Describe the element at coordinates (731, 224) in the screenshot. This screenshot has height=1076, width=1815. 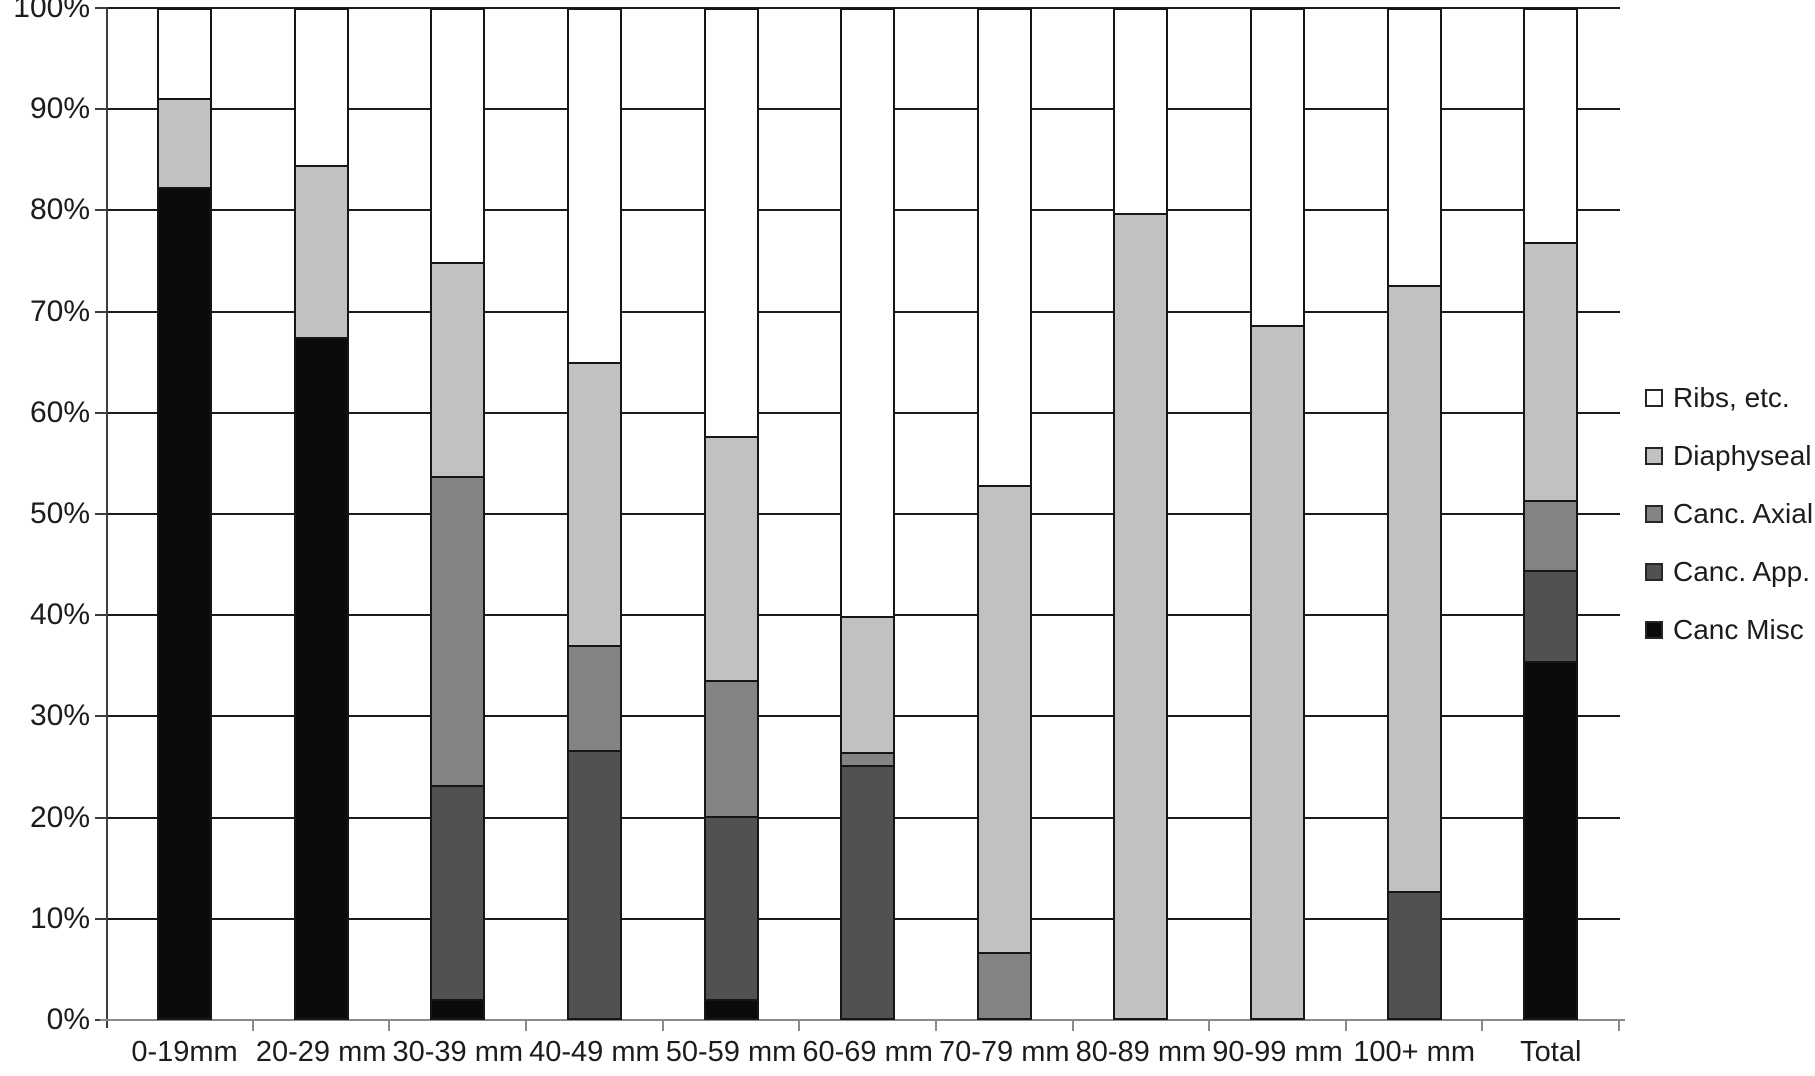
I see `bar-segment-50-59 mm-Ribs, etc.` at that location.